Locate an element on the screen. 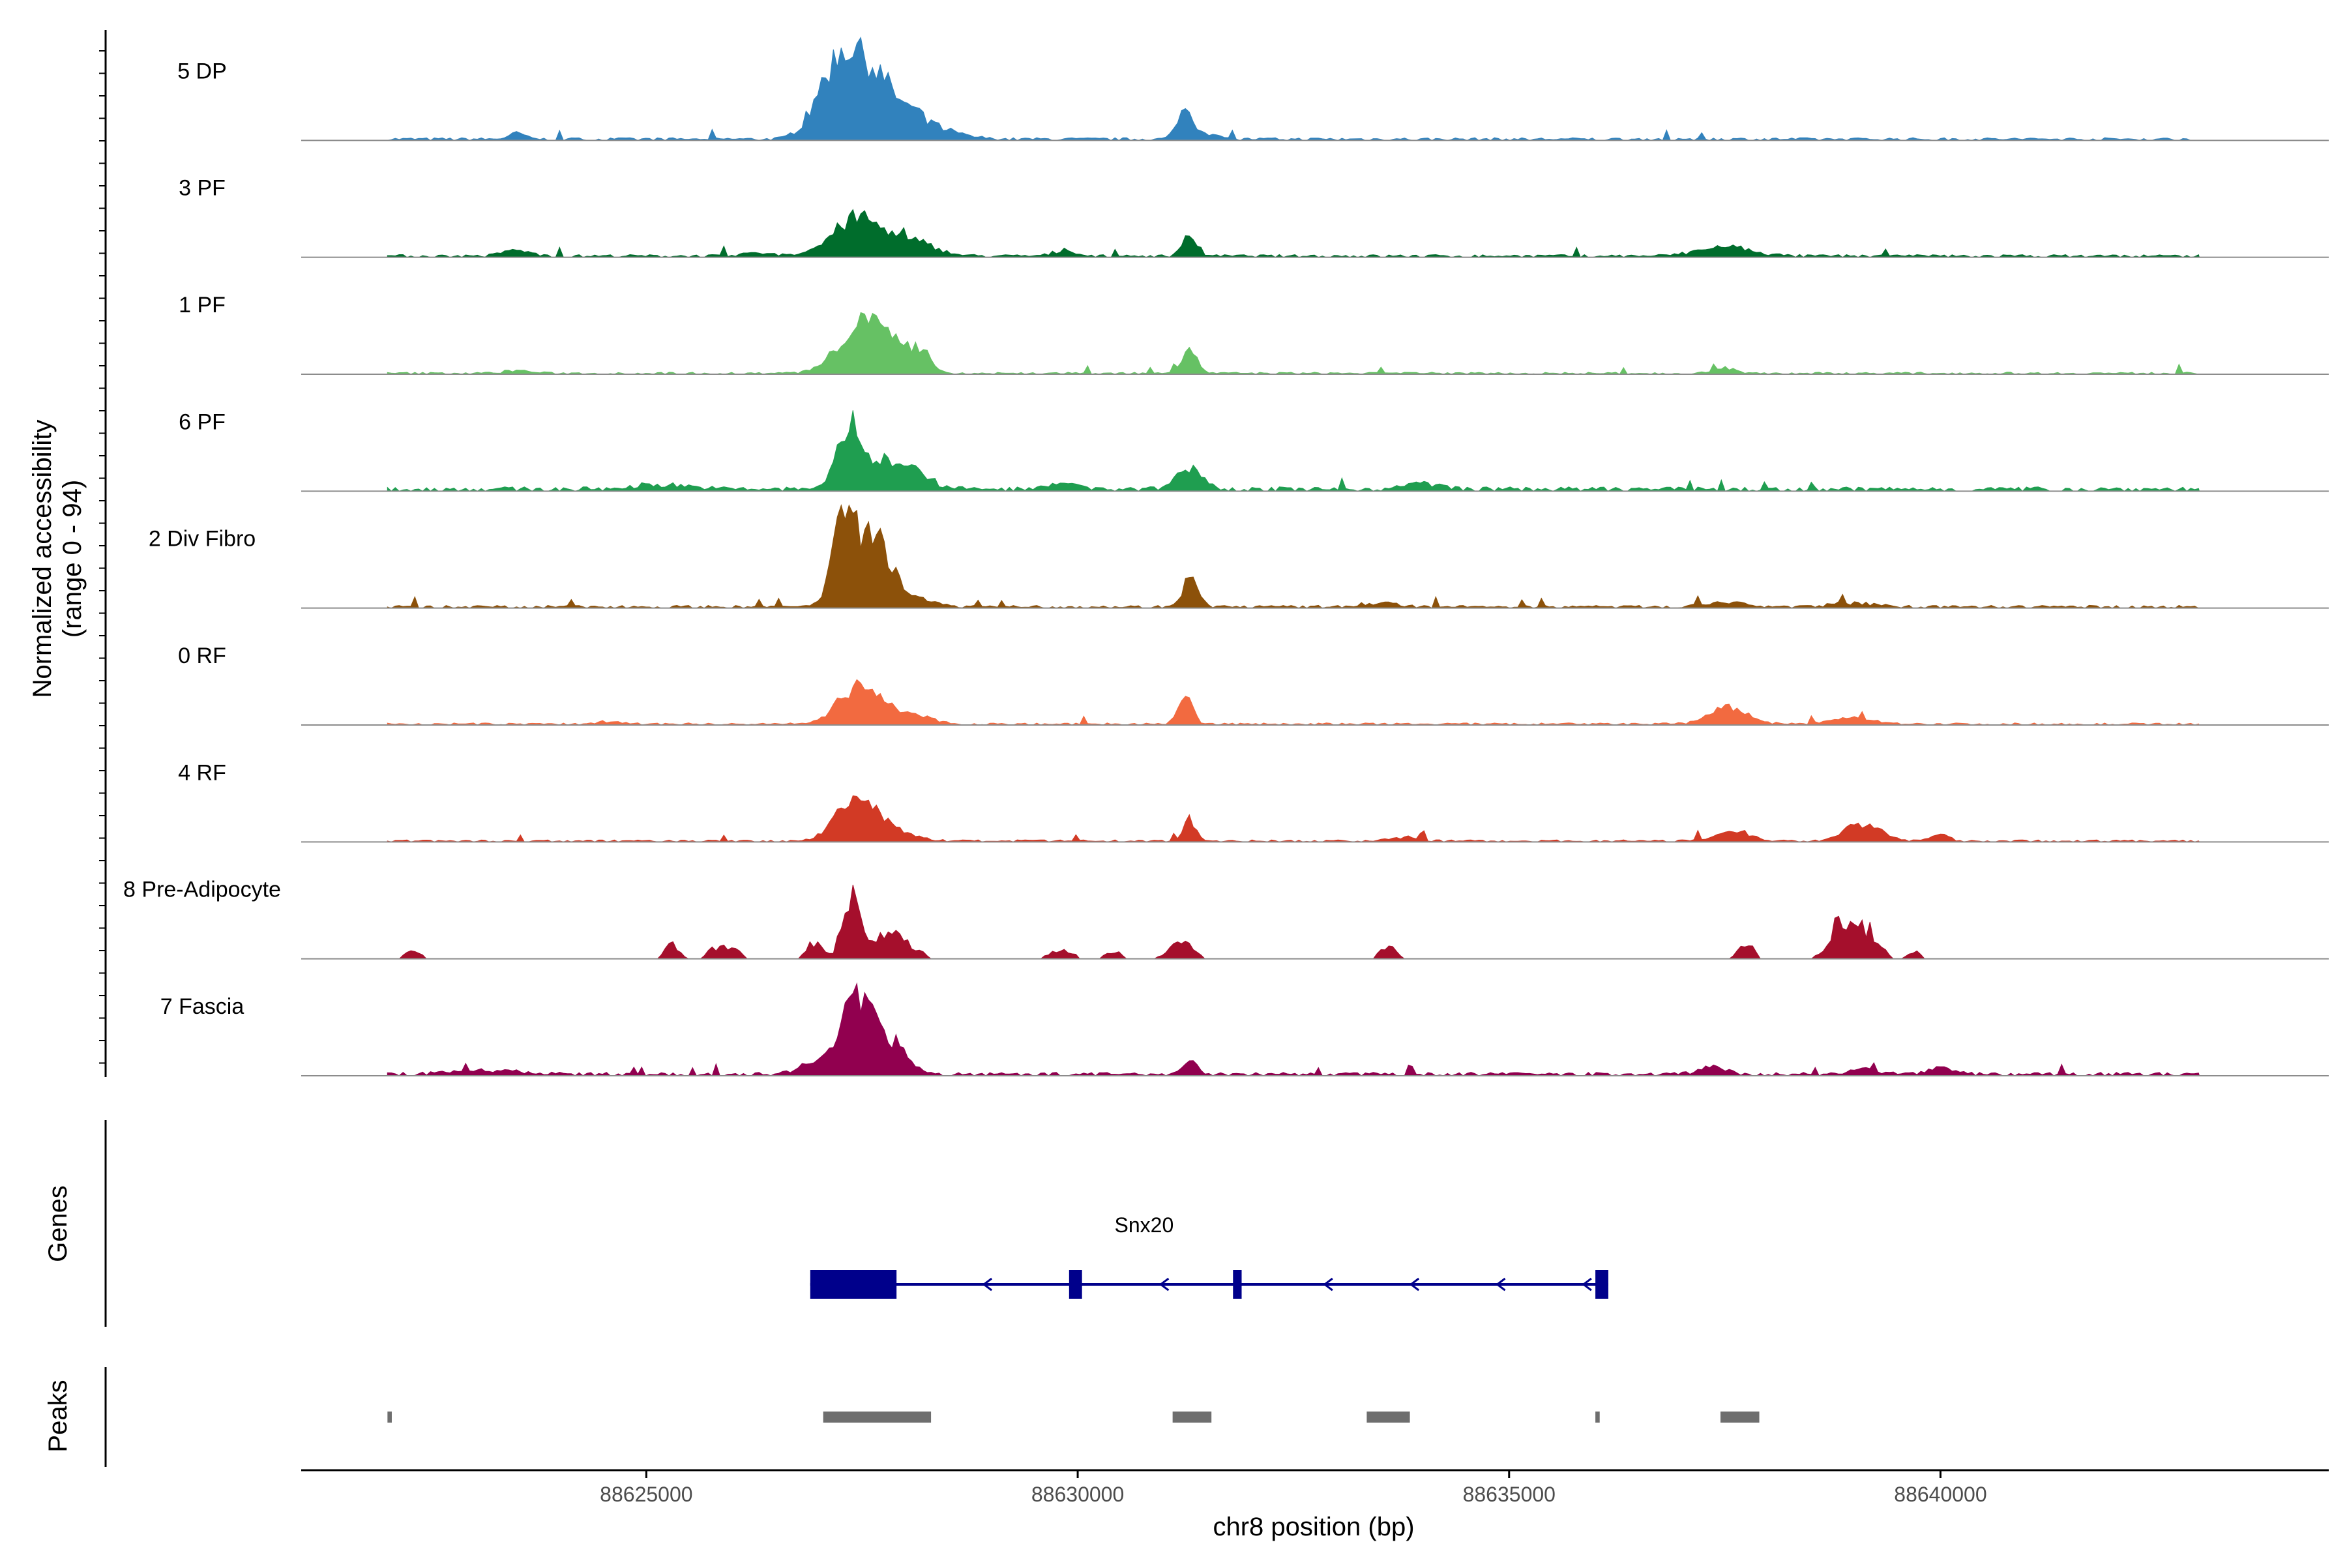  track-label: 7 Fascia is located at coordinates (202, 1007).